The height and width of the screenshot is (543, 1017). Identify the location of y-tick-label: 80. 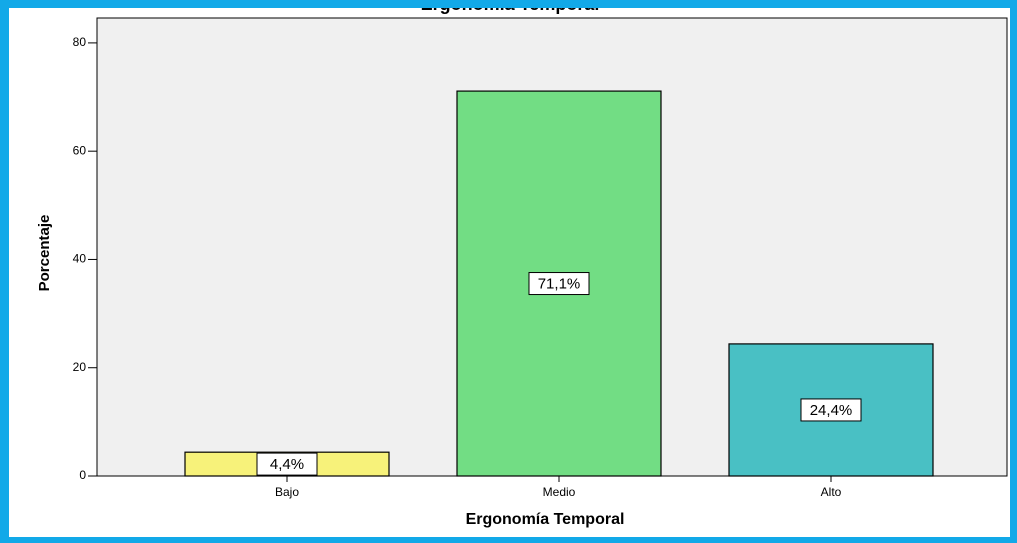
(80, 42).